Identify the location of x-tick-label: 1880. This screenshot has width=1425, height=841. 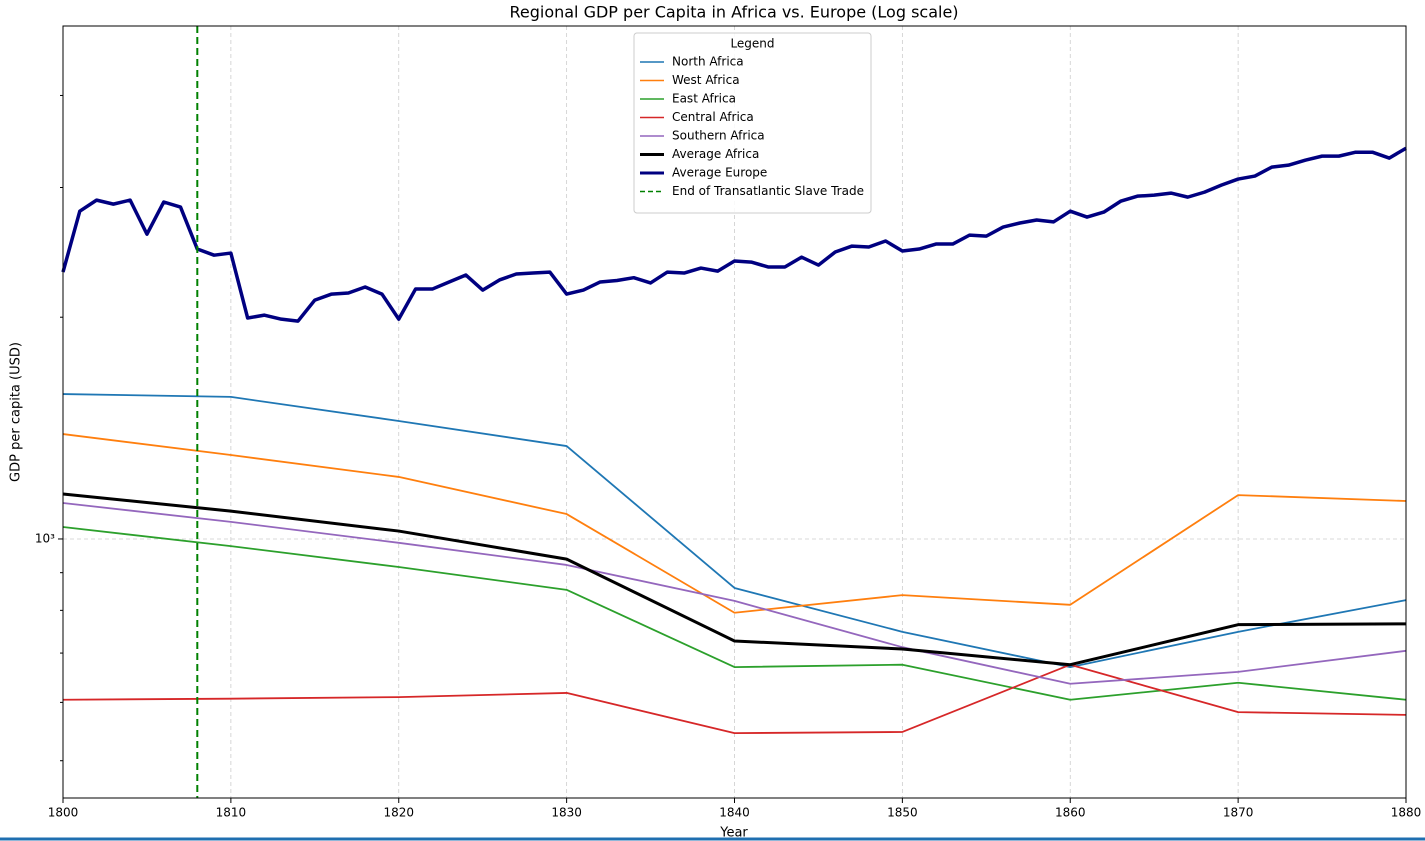
(1406, 813).